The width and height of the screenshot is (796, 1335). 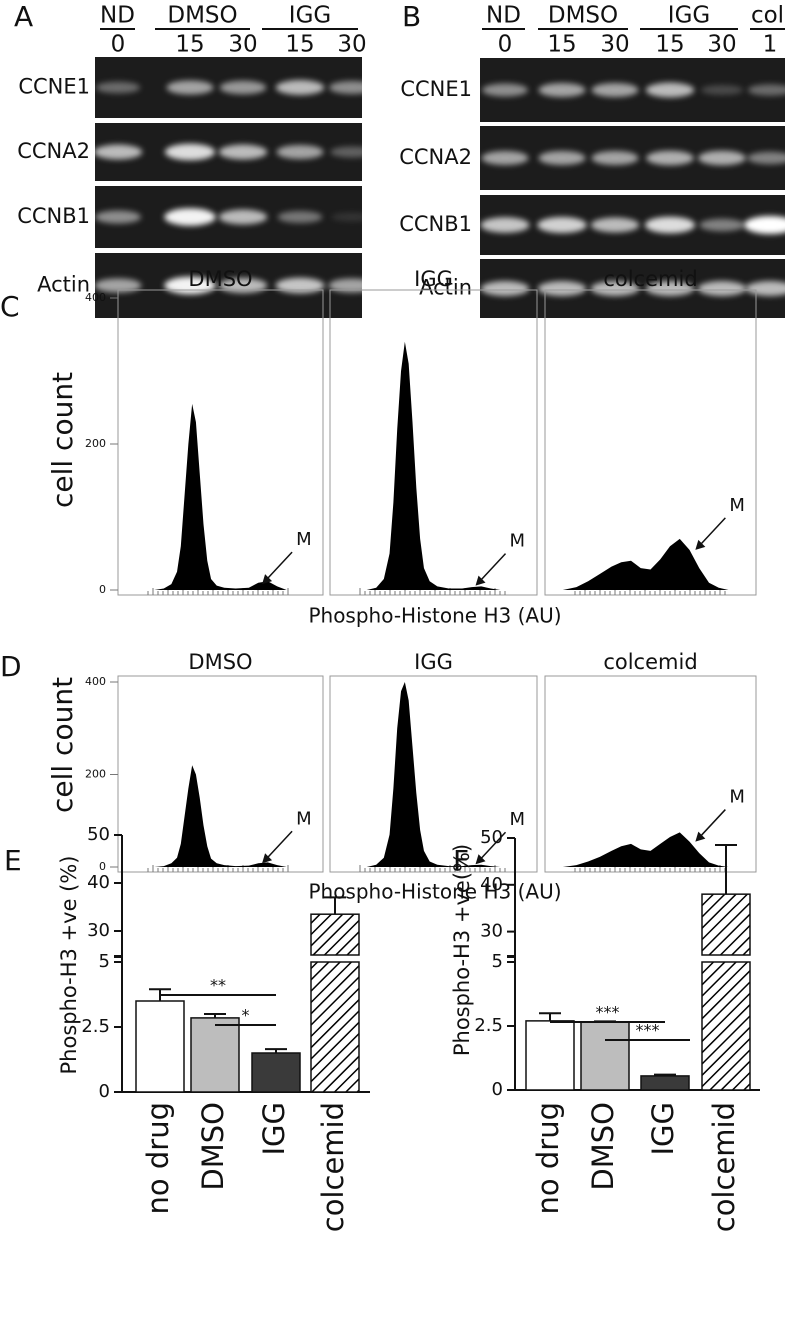 What do you see at coordinates (63, 285) in the screenshot?
I see `row-label: Actin` at bounding box center [63, 285].